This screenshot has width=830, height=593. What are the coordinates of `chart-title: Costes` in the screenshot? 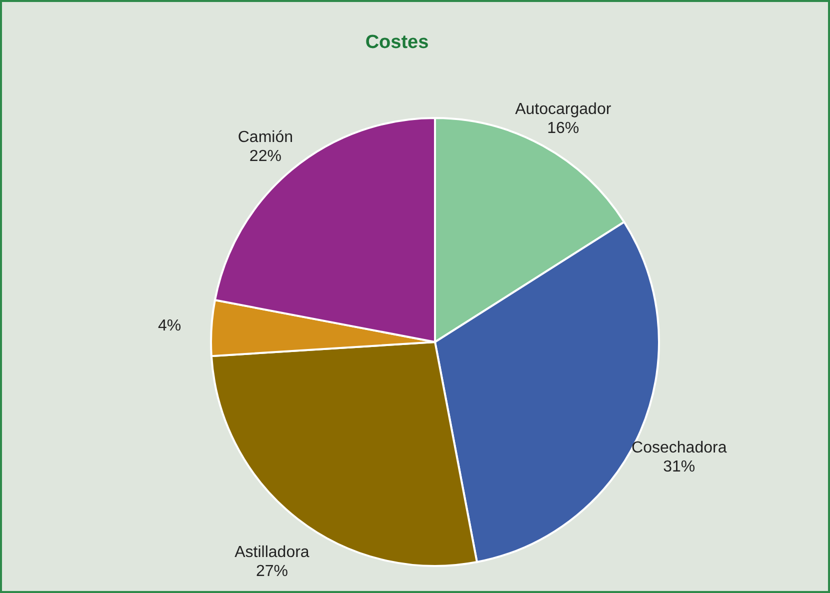 It's located at (397, 42).